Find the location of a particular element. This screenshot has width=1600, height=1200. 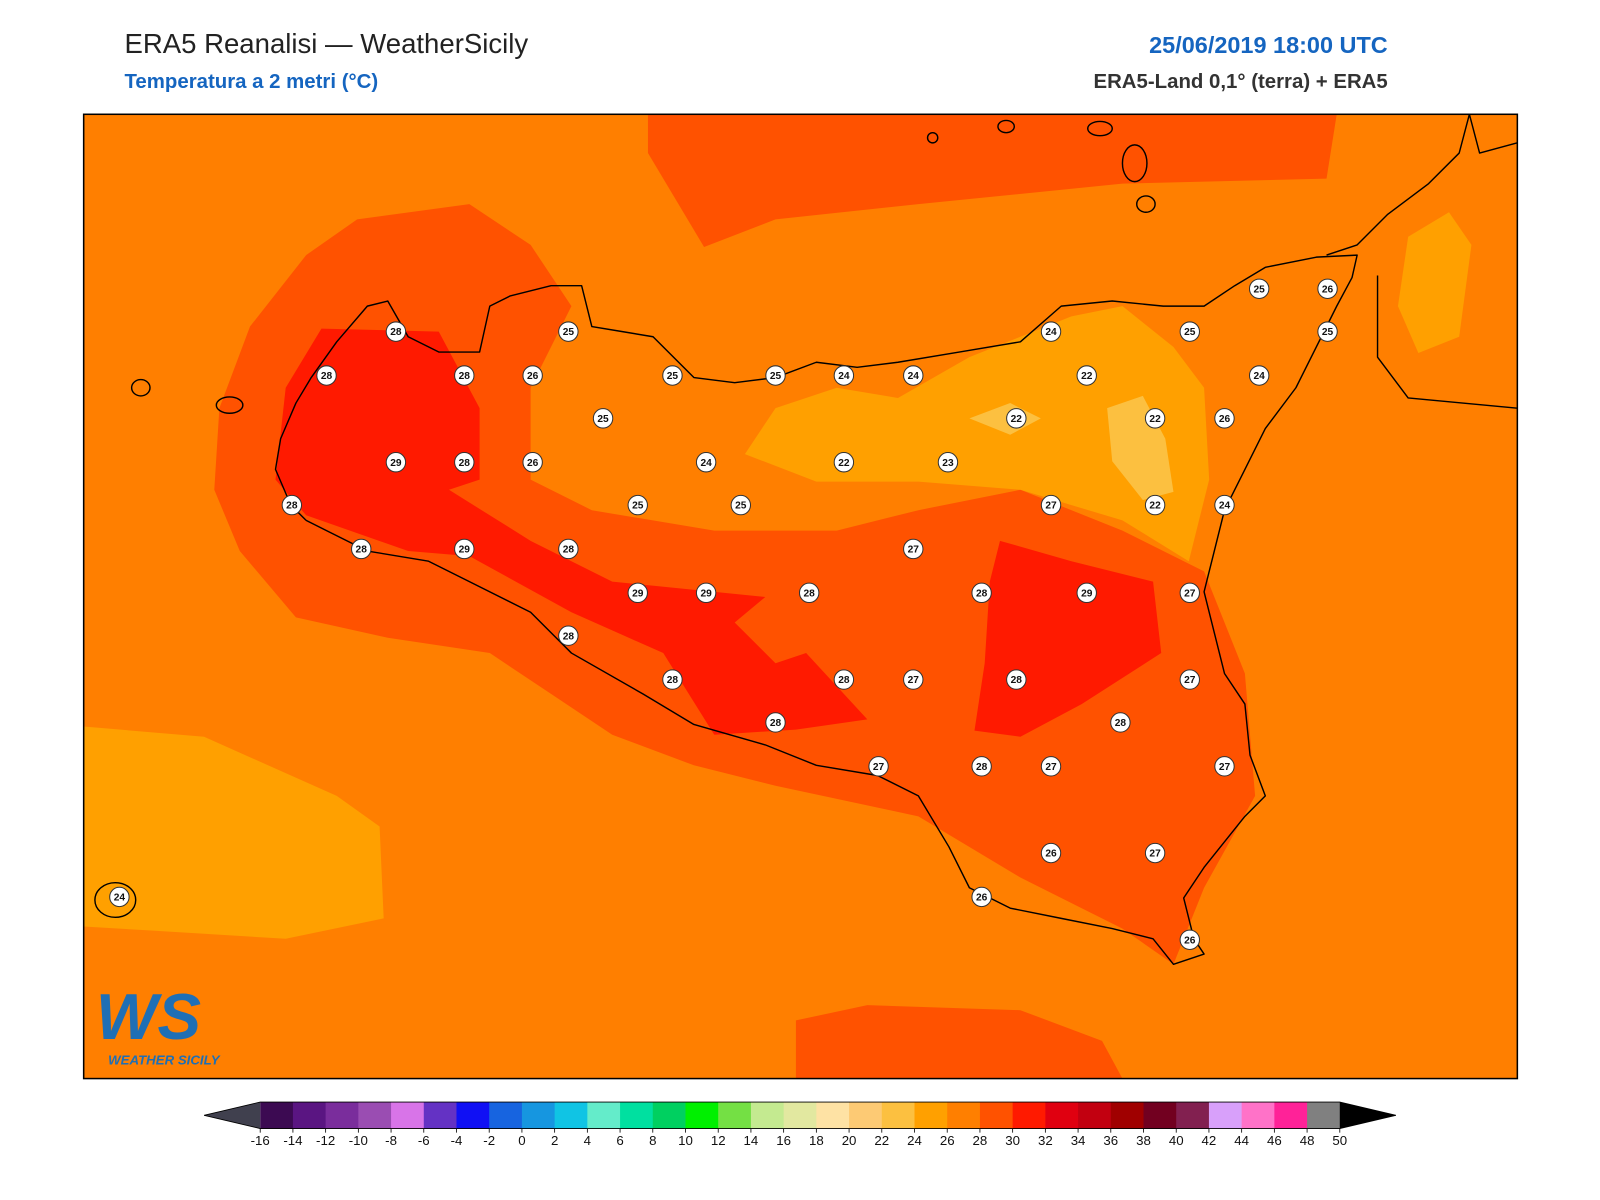

colorbar-tick-label: 6 is located at coordinates (619, 1140).